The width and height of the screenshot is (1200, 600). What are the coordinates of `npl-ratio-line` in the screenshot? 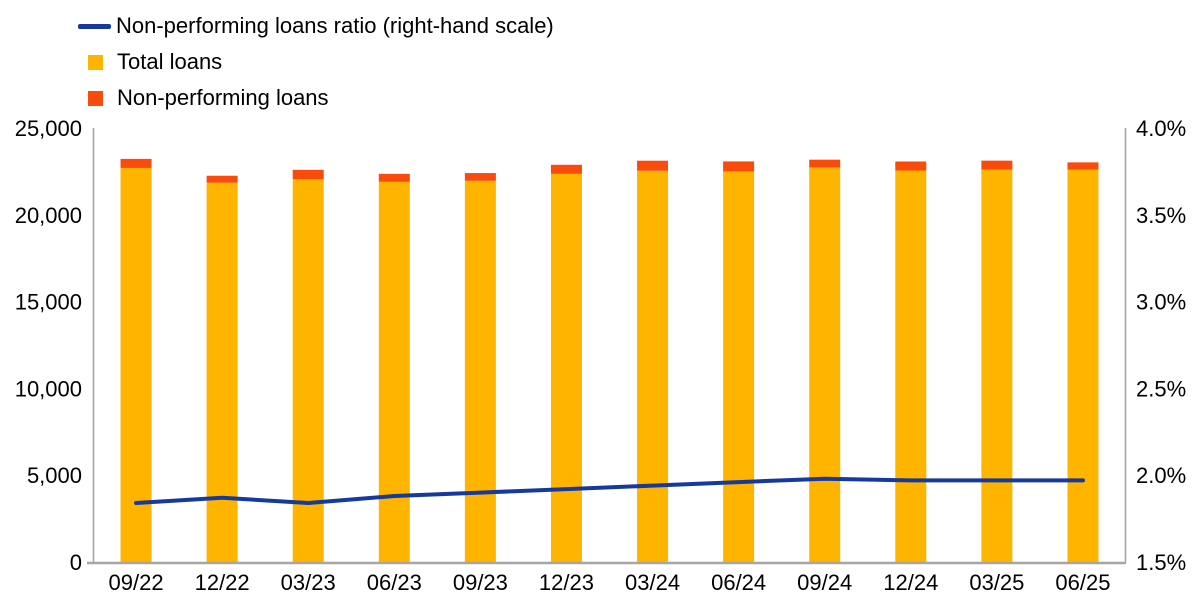 It's located at (609, 490).